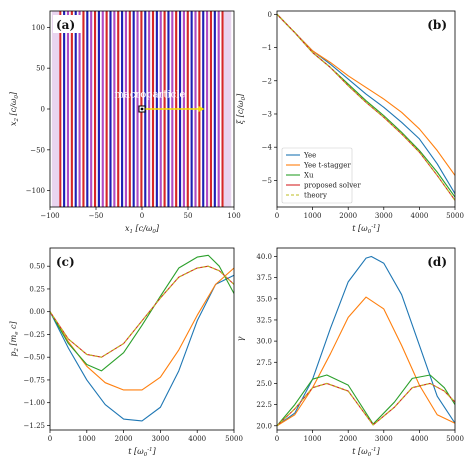  What do you see at coordinates (264, 426) in the screenshot?
I see `y-tick-label: 20.0` at bounding box center [264, 426].